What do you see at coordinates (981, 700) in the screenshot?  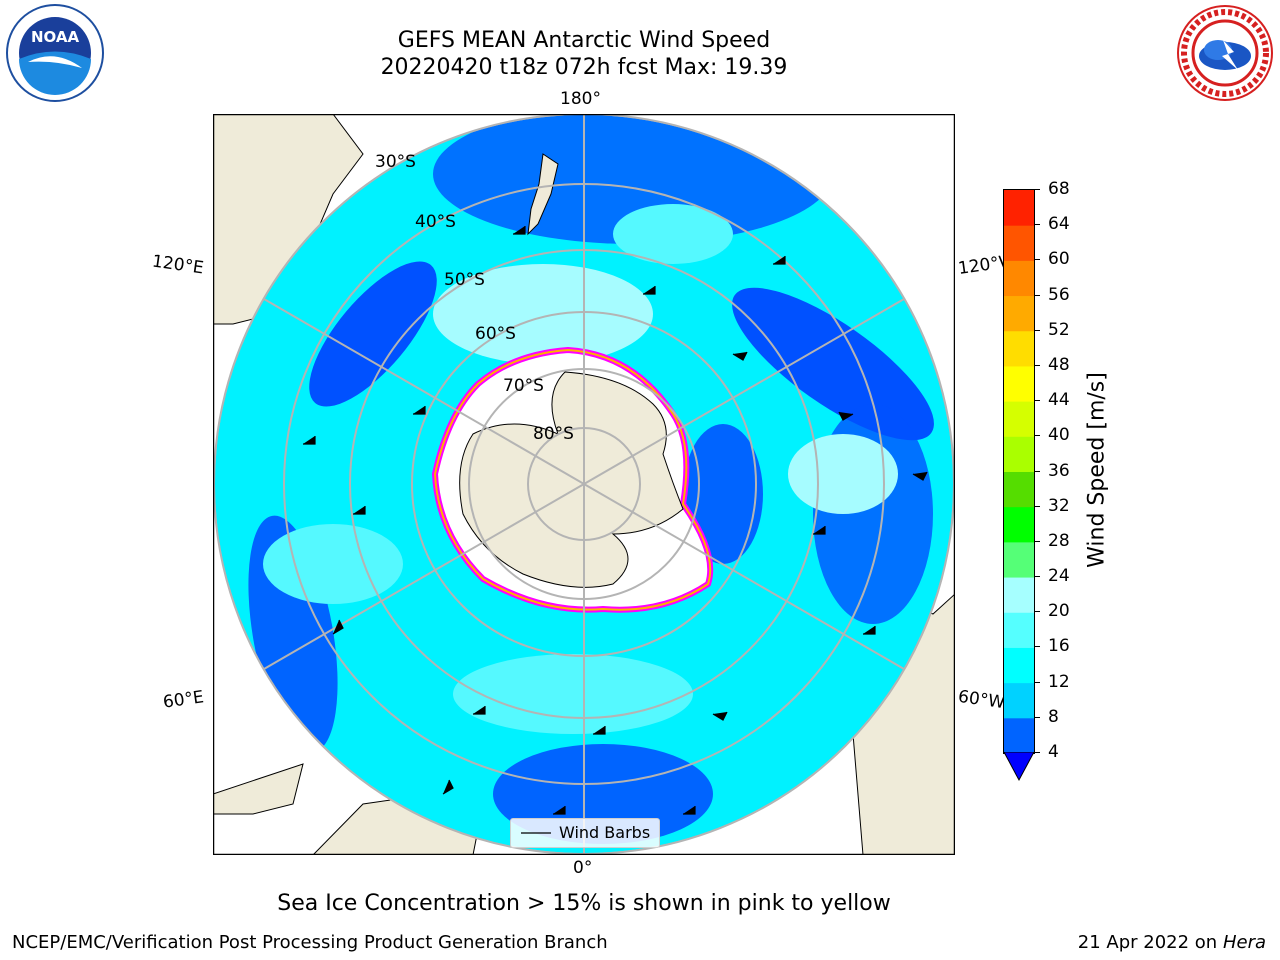 I see `lon-label-60w: 60°W` at bounding box center [981, 700].